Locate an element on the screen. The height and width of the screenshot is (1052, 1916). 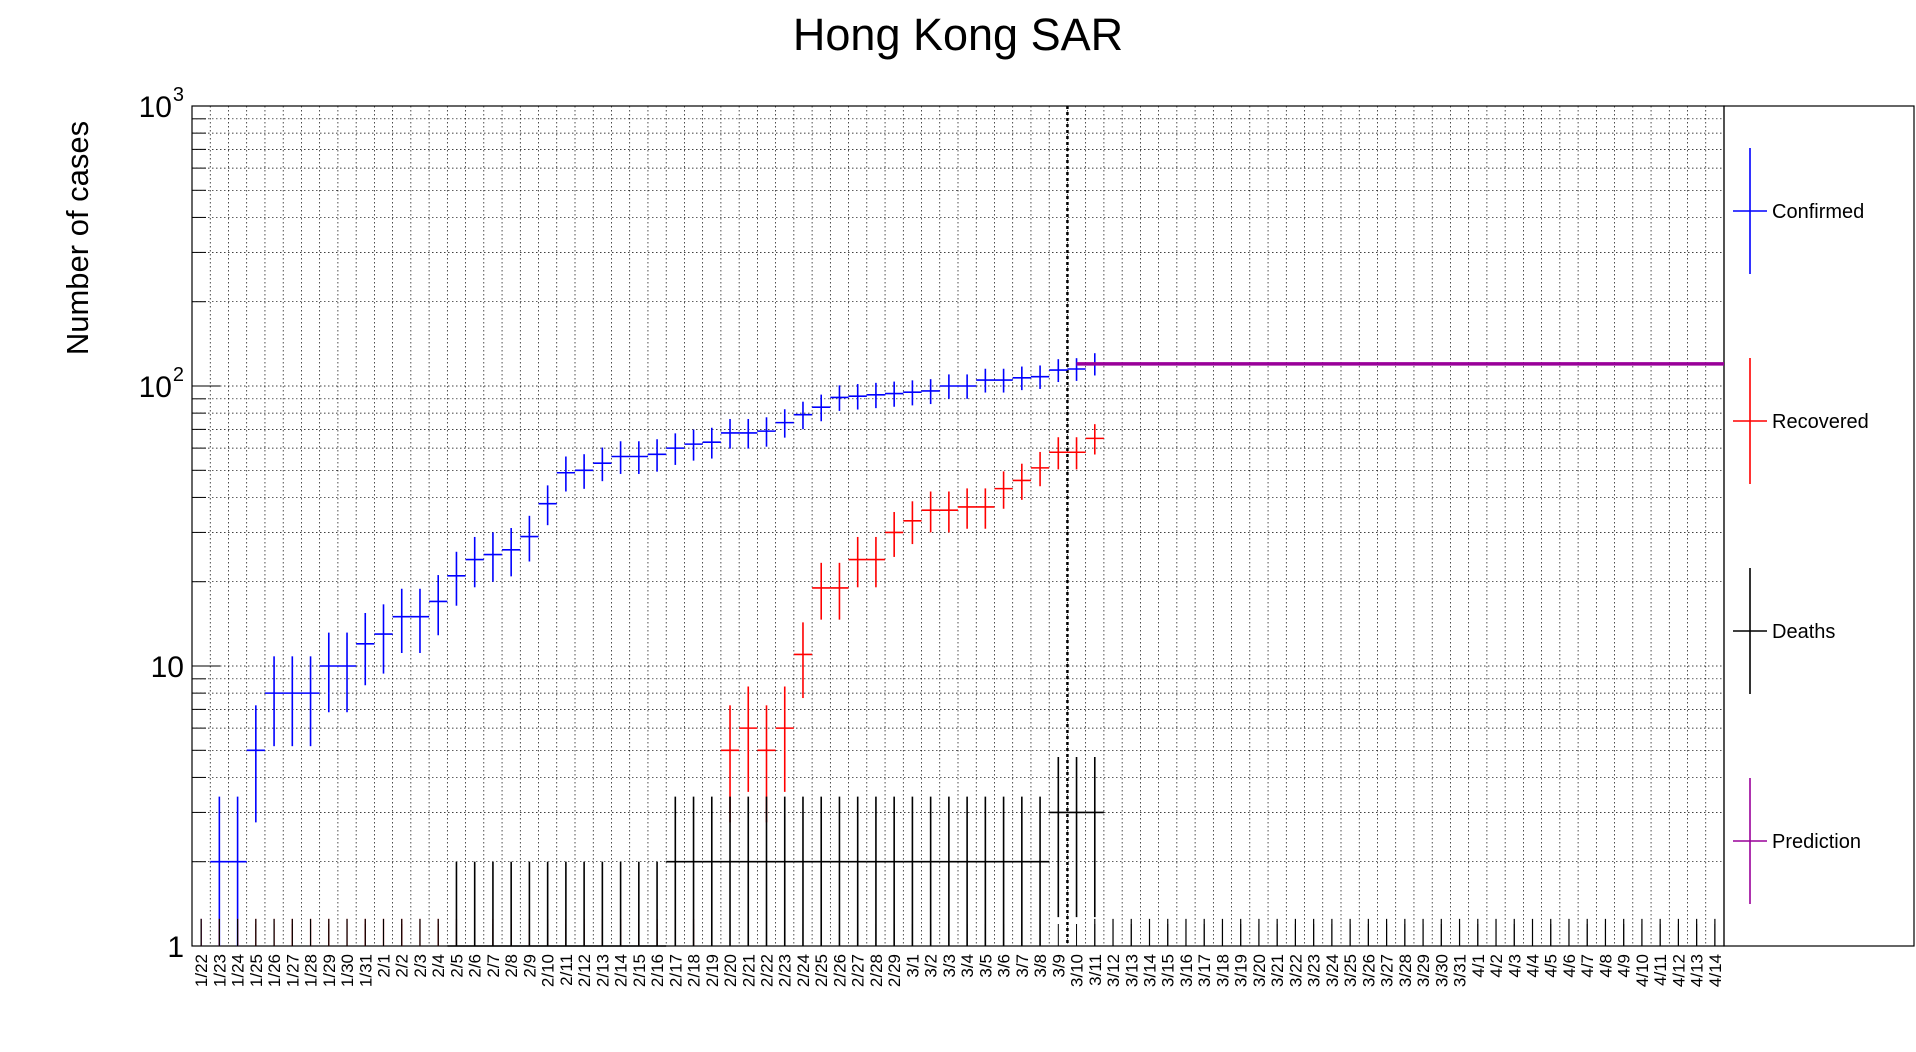
x-tick-label: 4/1 is located at coordinates (1478, 966).